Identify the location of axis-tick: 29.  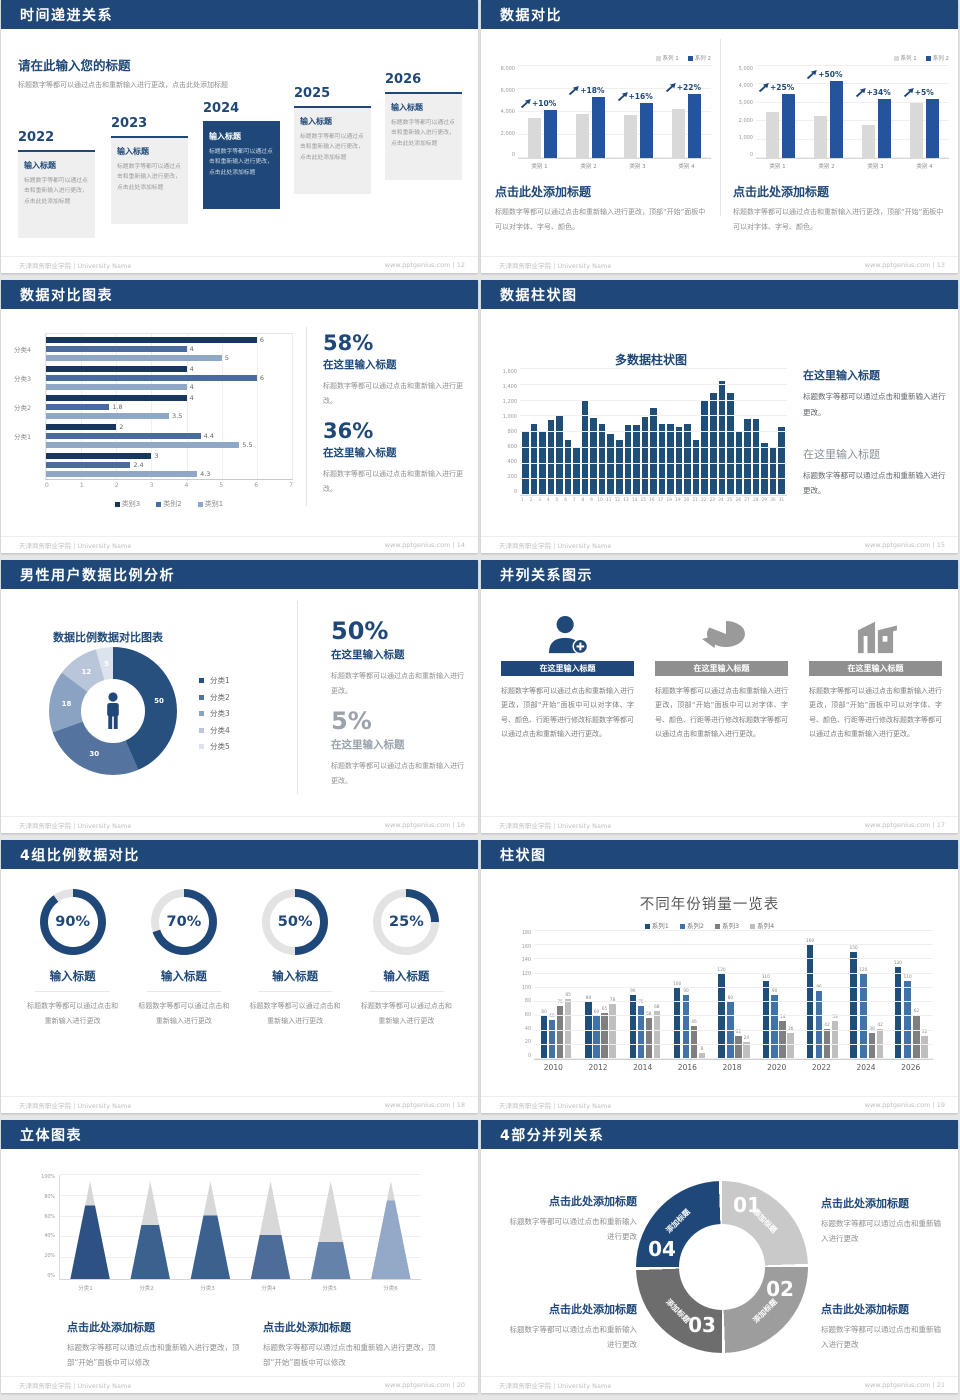
(764, 499).